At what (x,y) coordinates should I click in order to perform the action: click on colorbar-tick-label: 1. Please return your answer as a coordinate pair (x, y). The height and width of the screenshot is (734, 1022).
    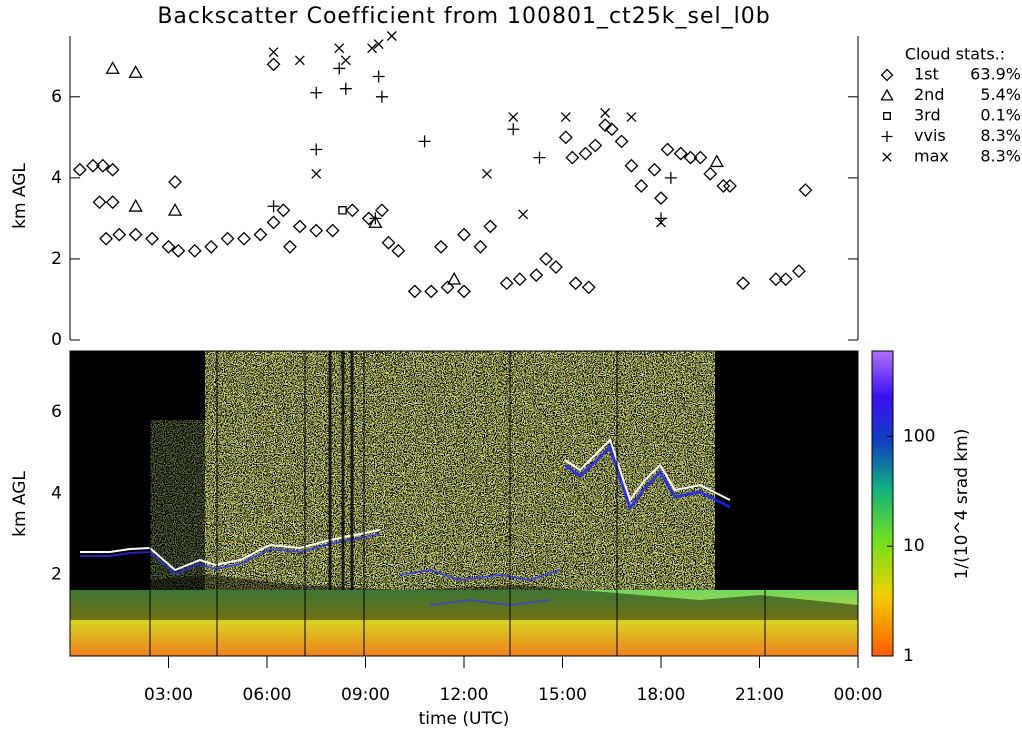
    Looking at the image, I should click on (908, 656).